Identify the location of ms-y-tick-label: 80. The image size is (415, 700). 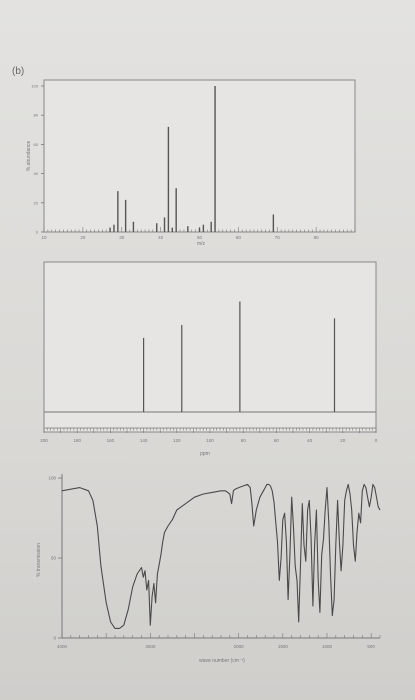
(36, 115).